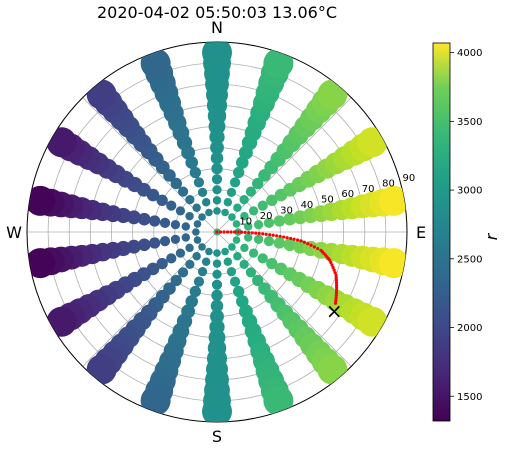  I want to click on colorbar-tick-label: 3000, so click(469, 191).